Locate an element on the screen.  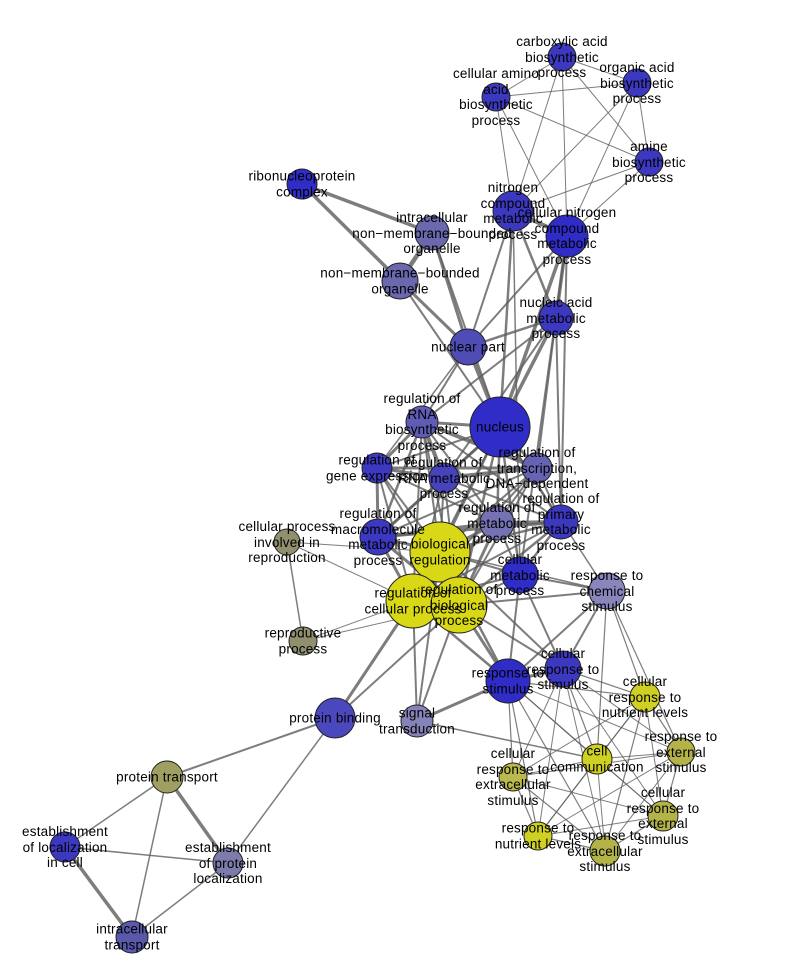
edge-protein-transport--intracellular-transport is located at coordinates (149, 857).